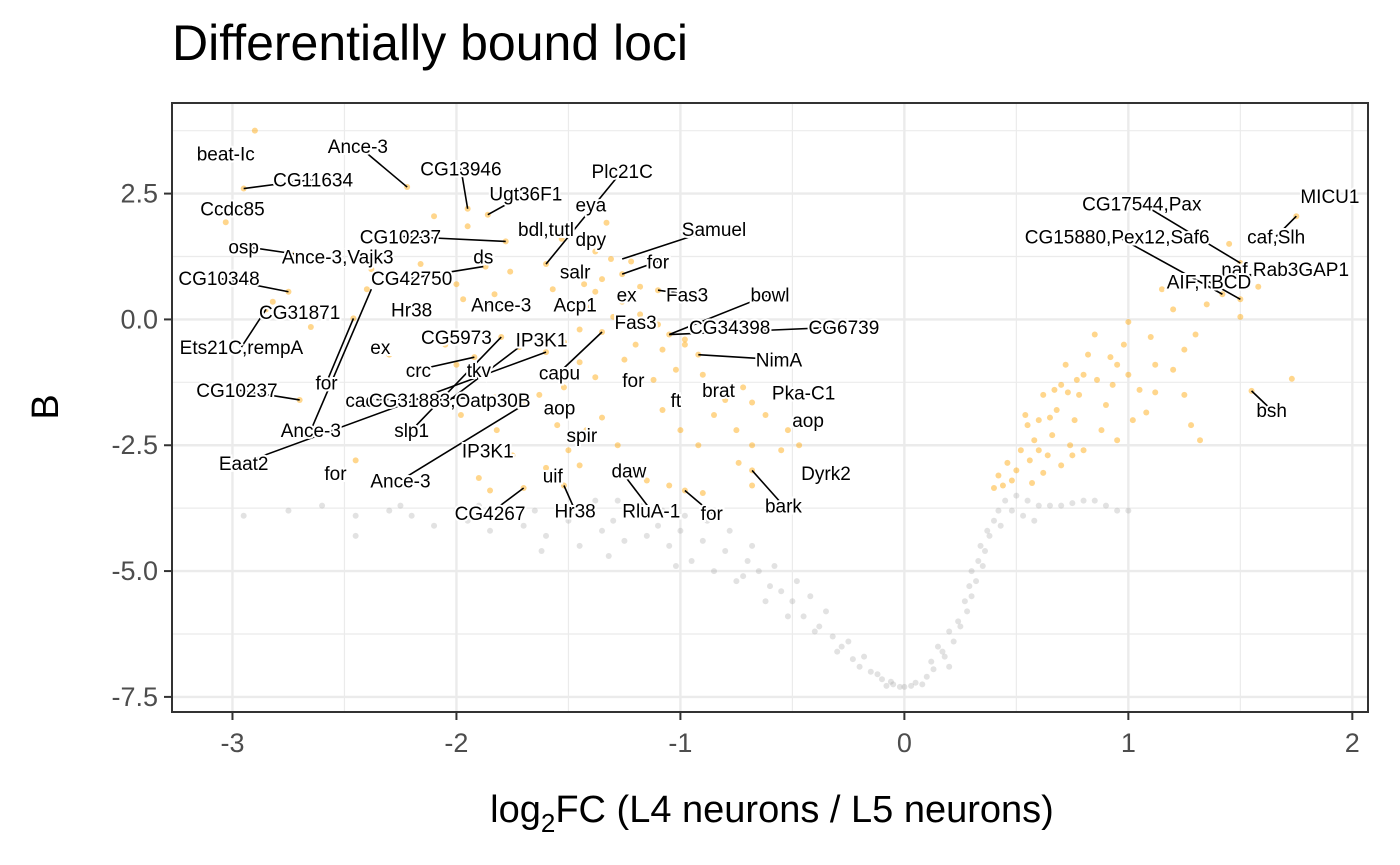 The image size is (1400, 865). What do you see at coordinates (1352, 743) in the screenshot?
I see `x-tick-label: 2` at bounding box center [1352, 743].